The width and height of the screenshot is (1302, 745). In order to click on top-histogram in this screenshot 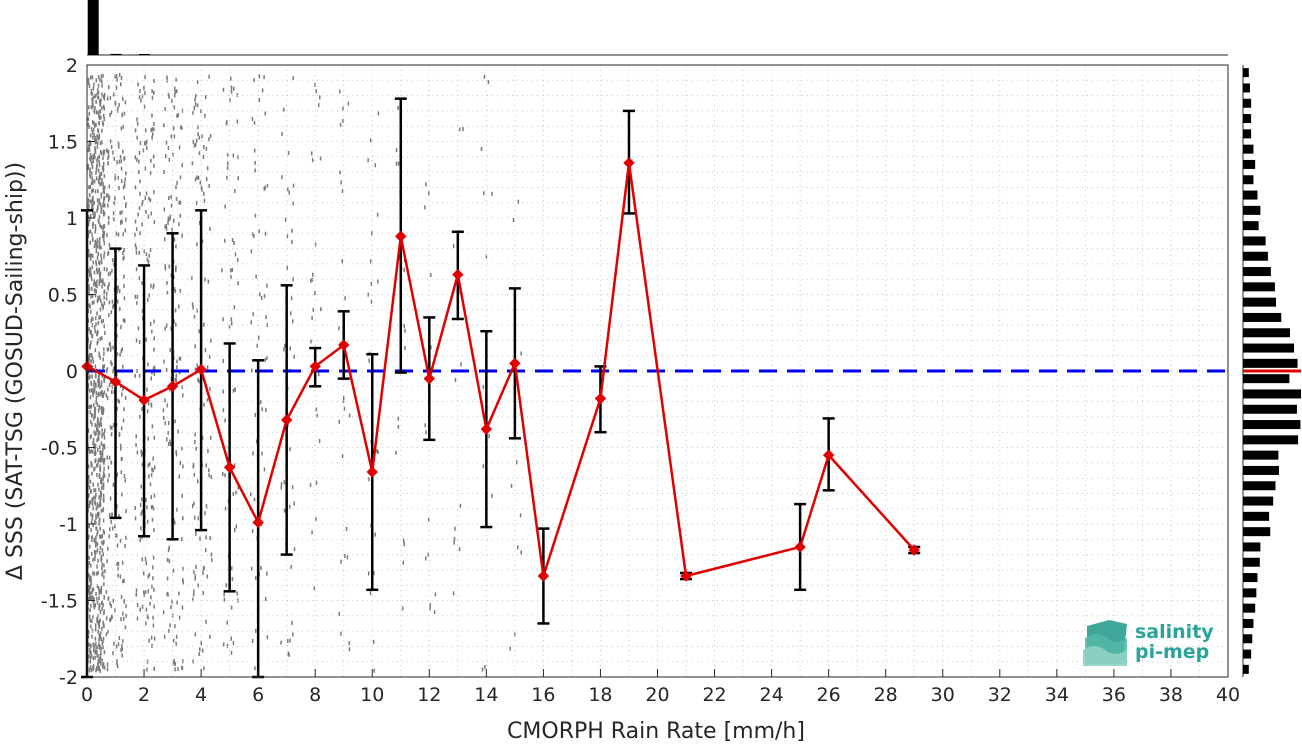, I will do `click(657, 28)`.